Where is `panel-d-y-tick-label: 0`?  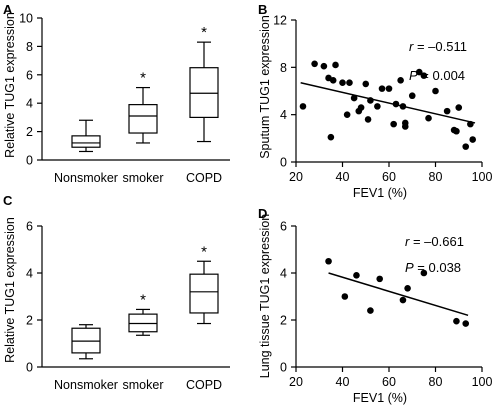 panel-d-y-tick-label: 0 is located at coordinates (283, 368).